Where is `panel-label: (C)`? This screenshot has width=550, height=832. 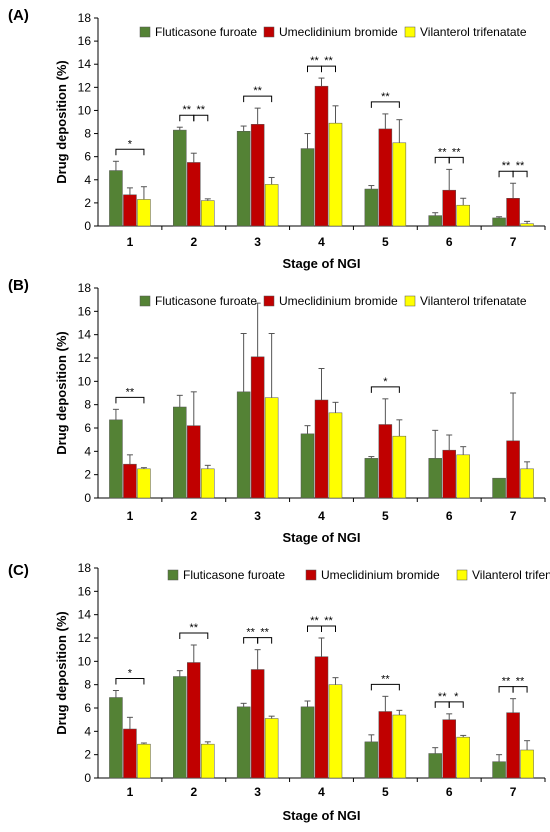 panel-label: (C) is located at coordinates (18, 570).